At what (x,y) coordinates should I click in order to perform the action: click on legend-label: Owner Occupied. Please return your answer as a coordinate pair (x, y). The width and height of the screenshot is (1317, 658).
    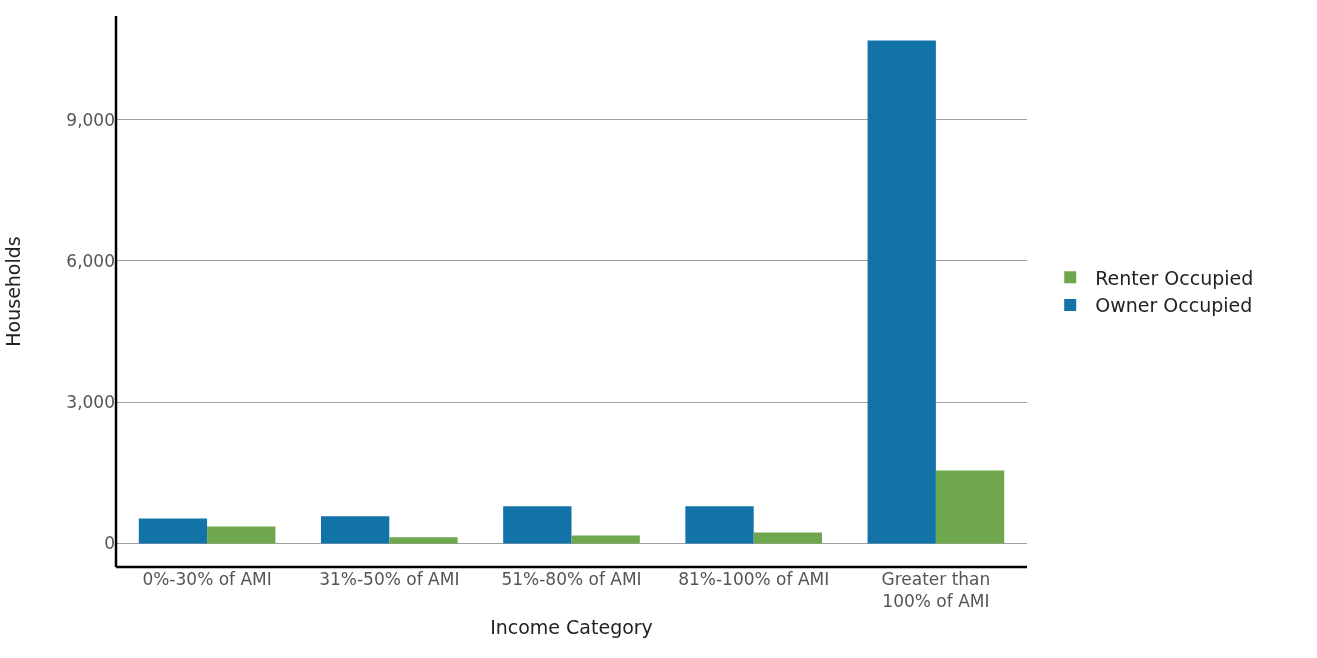
    Looking at the image, I should click on (1174, 305).